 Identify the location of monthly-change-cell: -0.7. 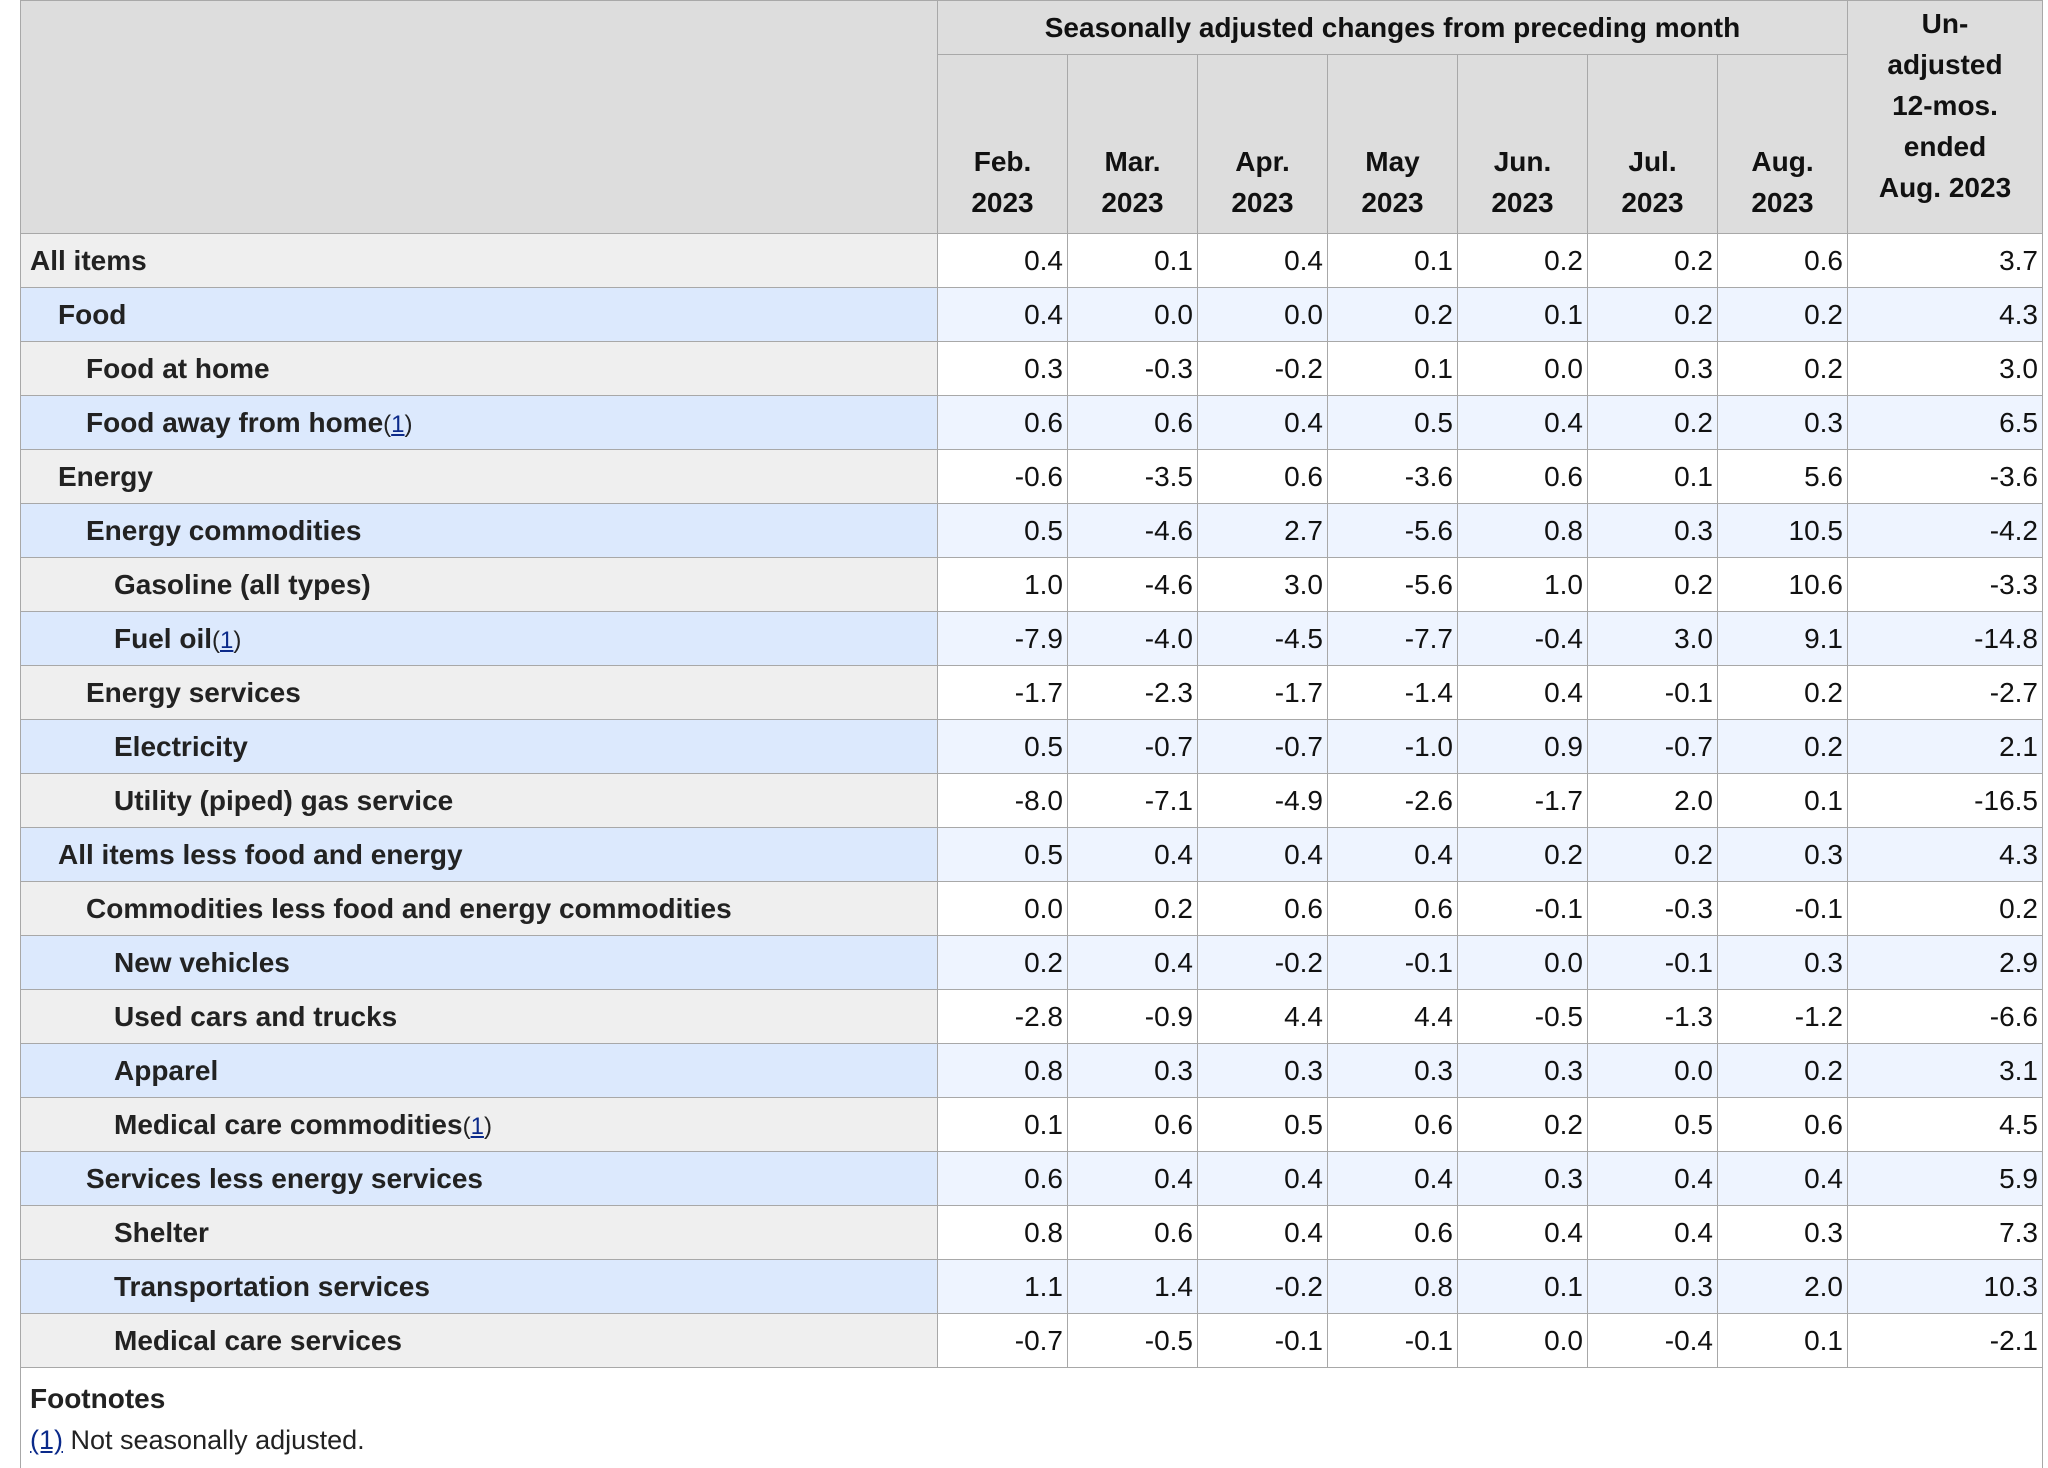
(1003, 1341).